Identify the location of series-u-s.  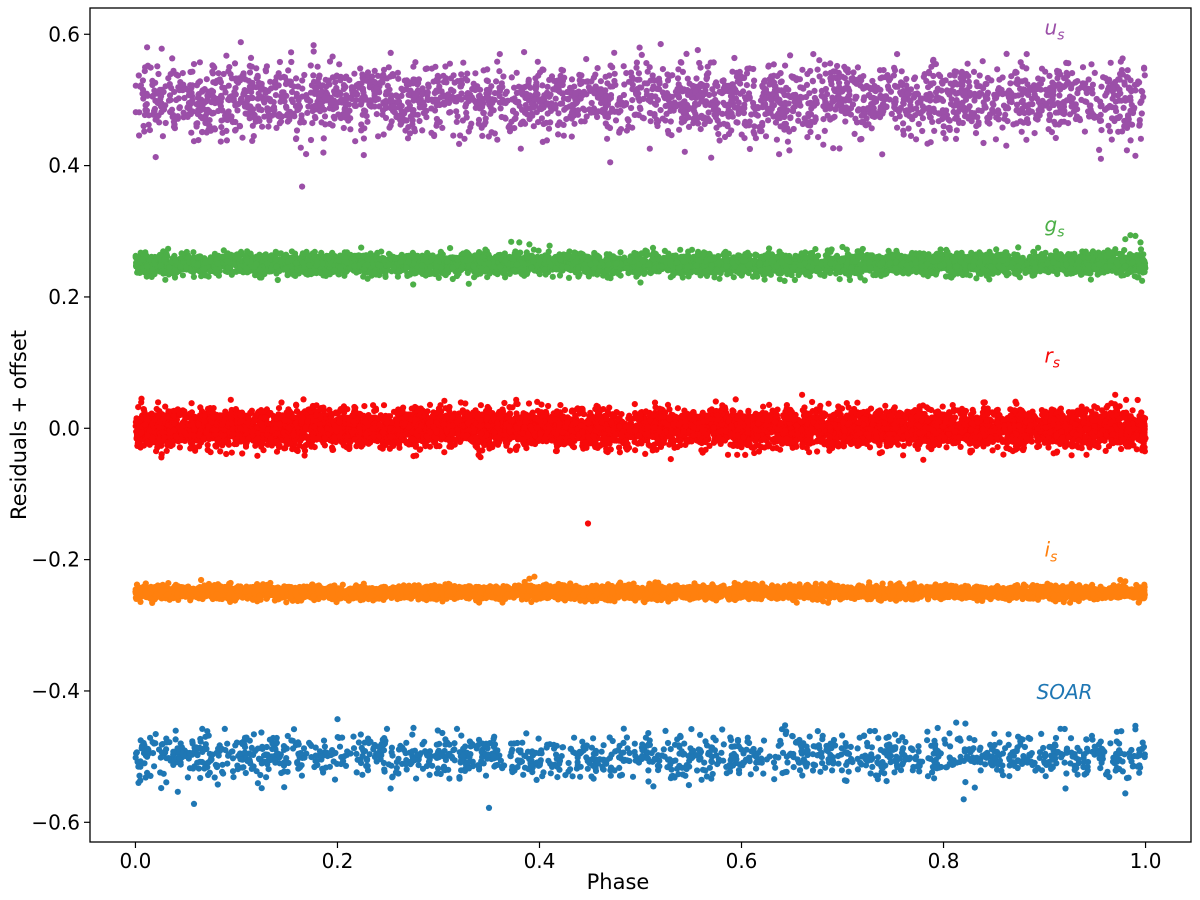
(640, 114).